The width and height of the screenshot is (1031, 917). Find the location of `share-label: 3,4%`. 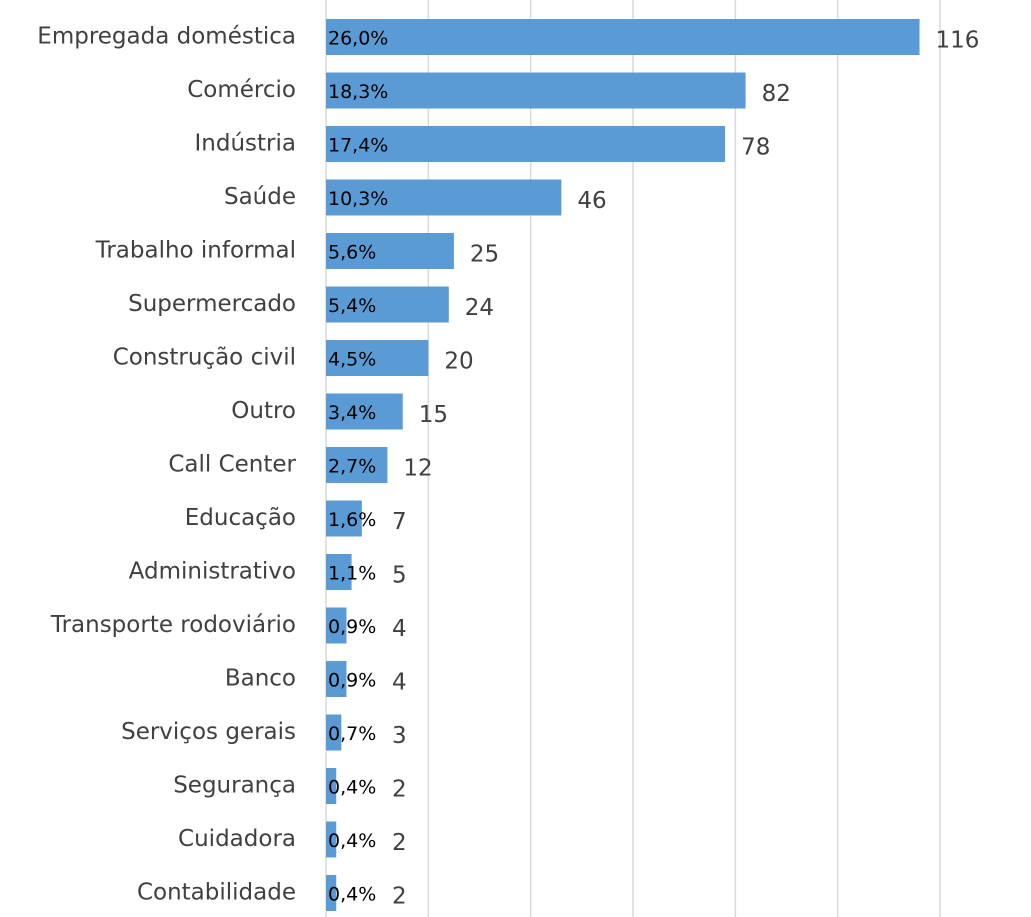

share-label: 3,4% is located at coordinates (352, 413).